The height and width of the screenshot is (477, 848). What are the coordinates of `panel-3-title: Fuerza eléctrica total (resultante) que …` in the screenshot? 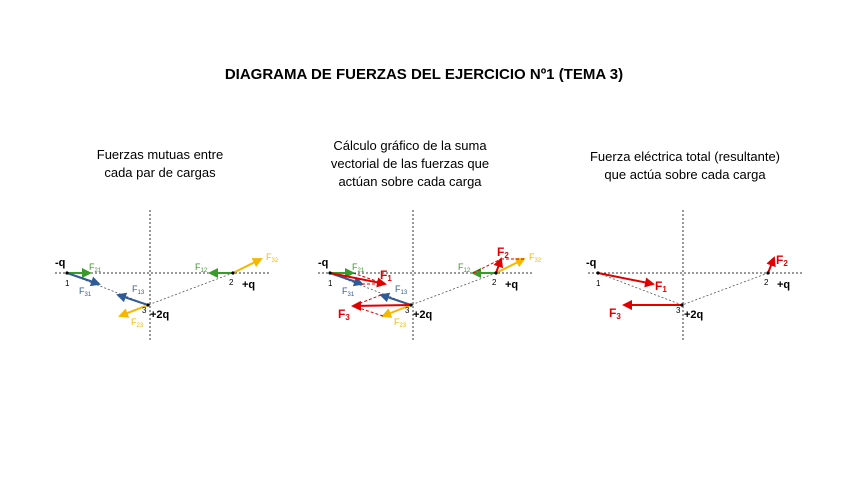 It's located at (685, 166).